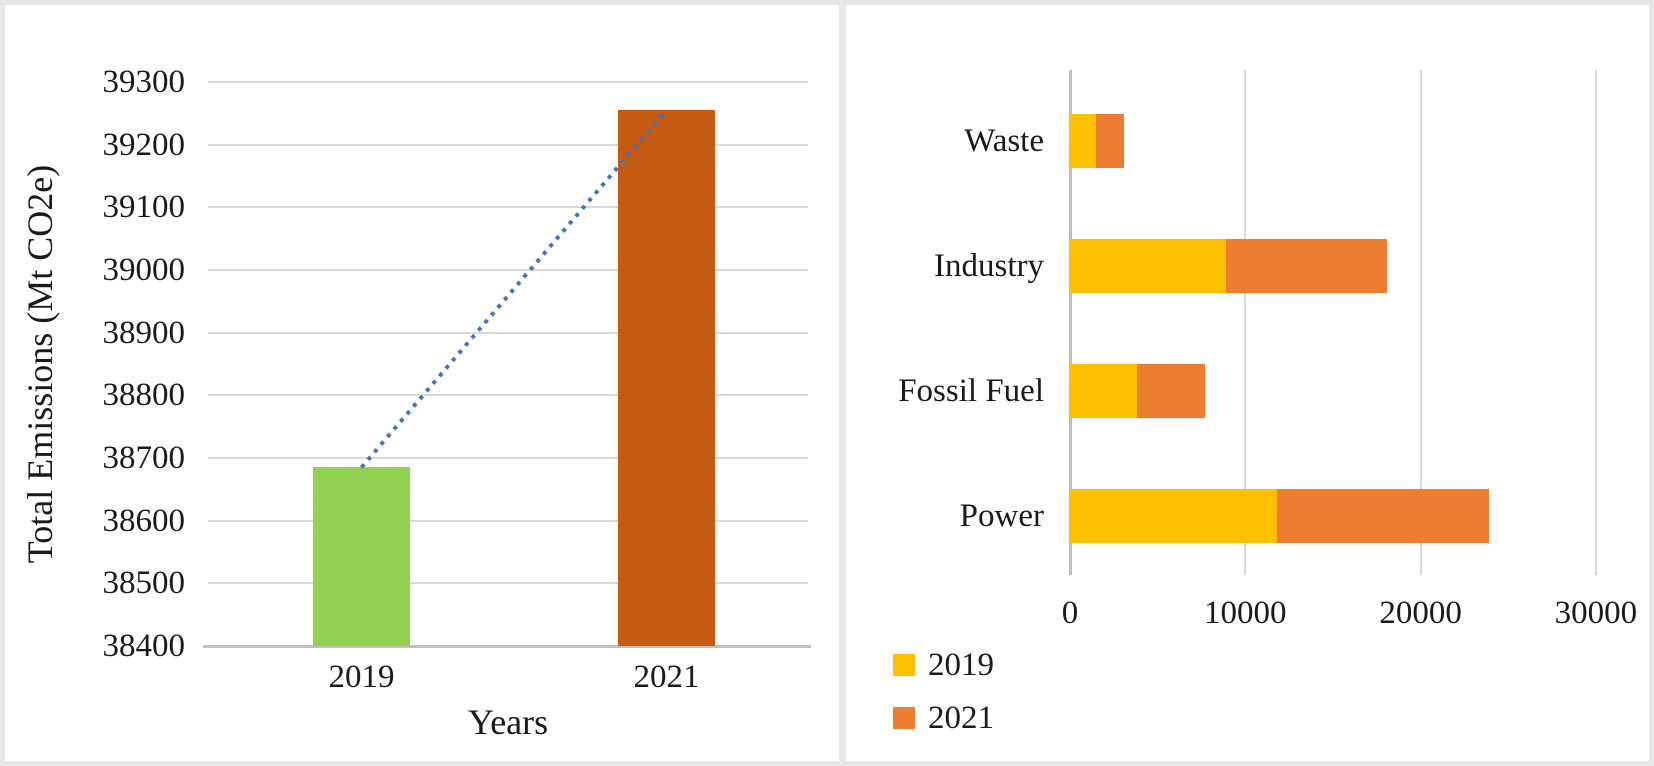  What do you see at coordinates (144, 646) in the screenshot?
I see `ytick-label-38400: 38400` at bounding box center [144, 646].